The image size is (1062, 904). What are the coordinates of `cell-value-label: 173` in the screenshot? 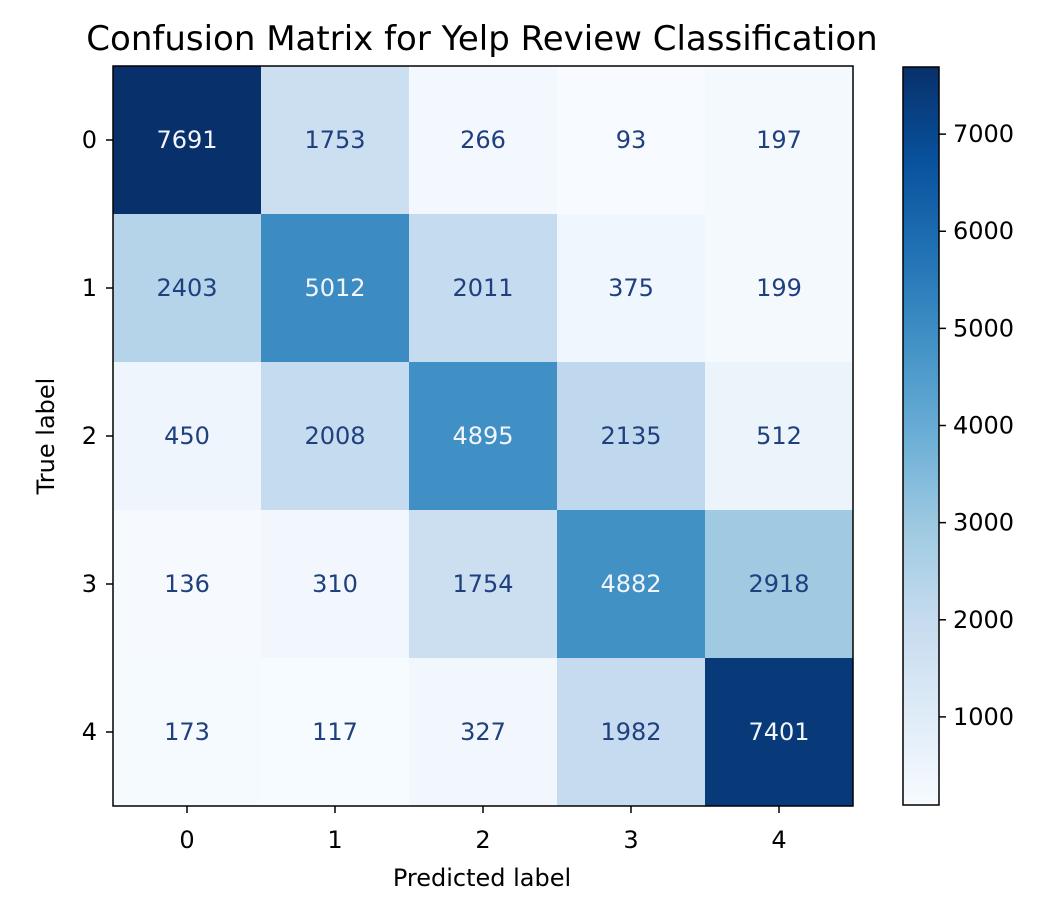 It's located at (187, 732).